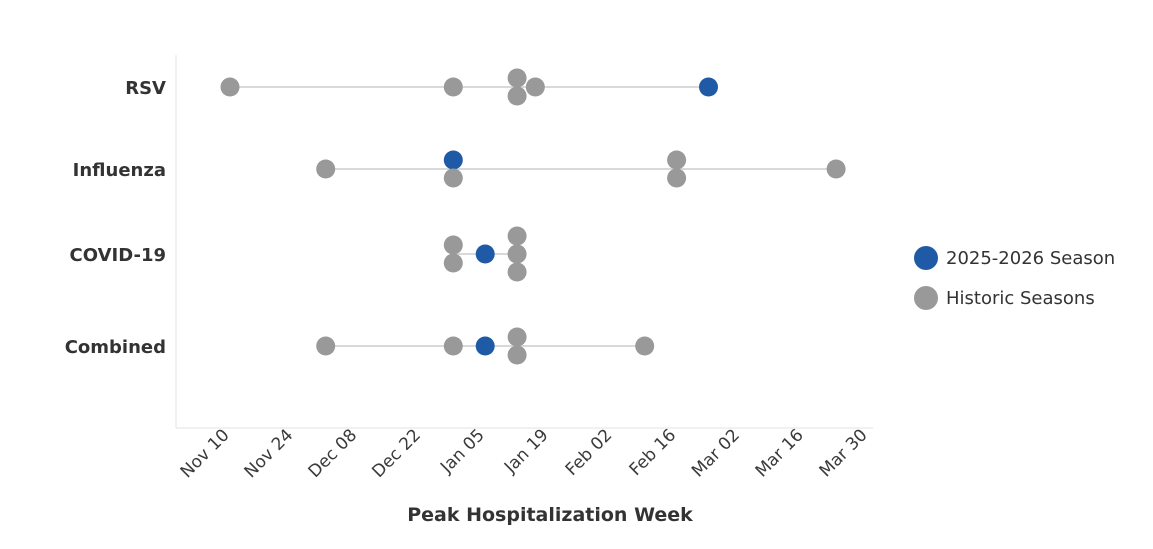  What do you see at coordinates (844, 453) in the screenshot?
I see `x-tick-label: Mar 30` at bounding box center [844, 453].